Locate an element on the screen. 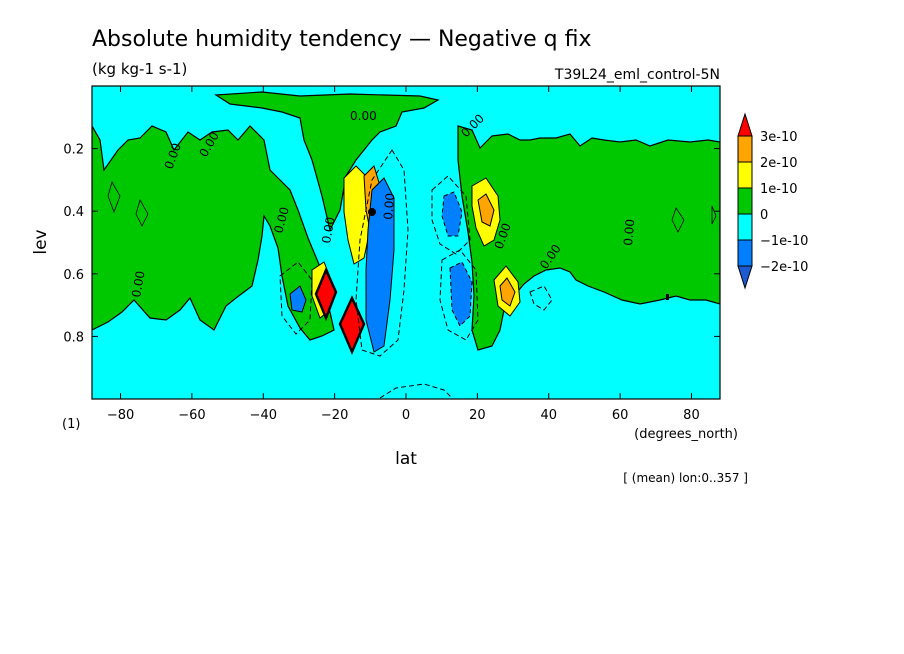 Image resolution: width=904 pixels, height=654 pixels. contour-marker-small is located at coordinates (667, 297).